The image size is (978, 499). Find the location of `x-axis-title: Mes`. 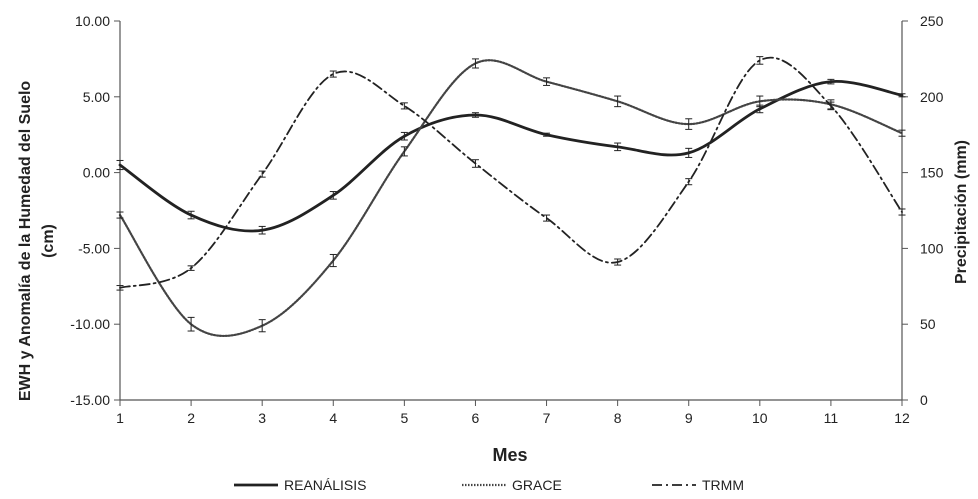

x-axis-title: Mes is located at coordinates (509, 455).